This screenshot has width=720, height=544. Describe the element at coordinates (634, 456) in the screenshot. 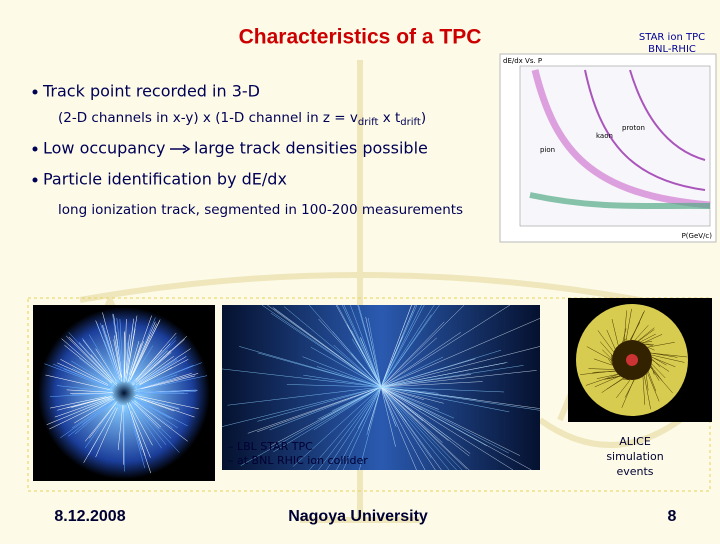

I see `caption: simulation` at that location.